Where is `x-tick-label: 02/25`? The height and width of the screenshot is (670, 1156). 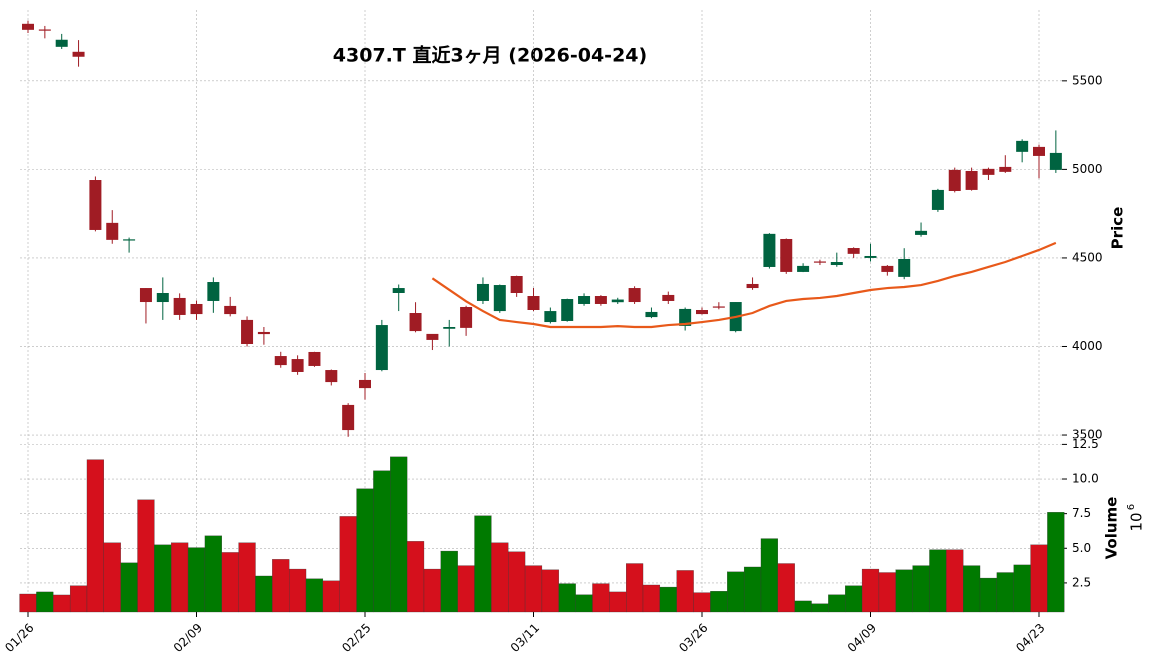
x-tick-label: 02/25 is located at coordinates (356, 638).